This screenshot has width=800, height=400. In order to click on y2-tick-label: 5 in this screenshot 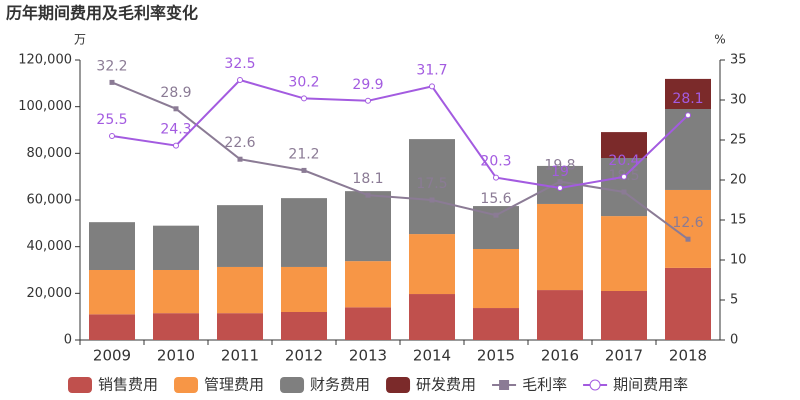, I will do `click(734, 300)`.